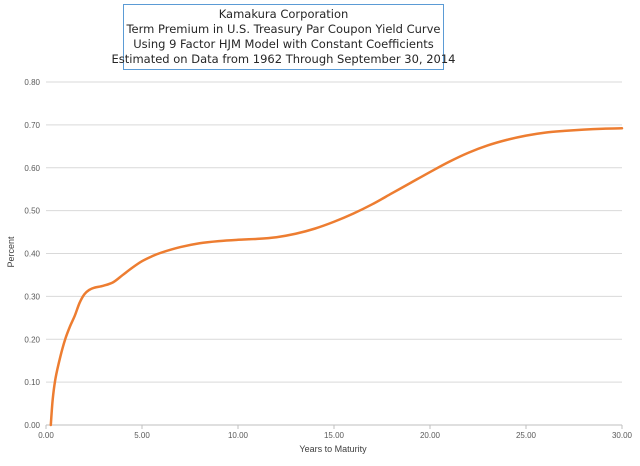 The width and height of the screenshot is (640, 466). I want to click on axes, so click(334, 426).